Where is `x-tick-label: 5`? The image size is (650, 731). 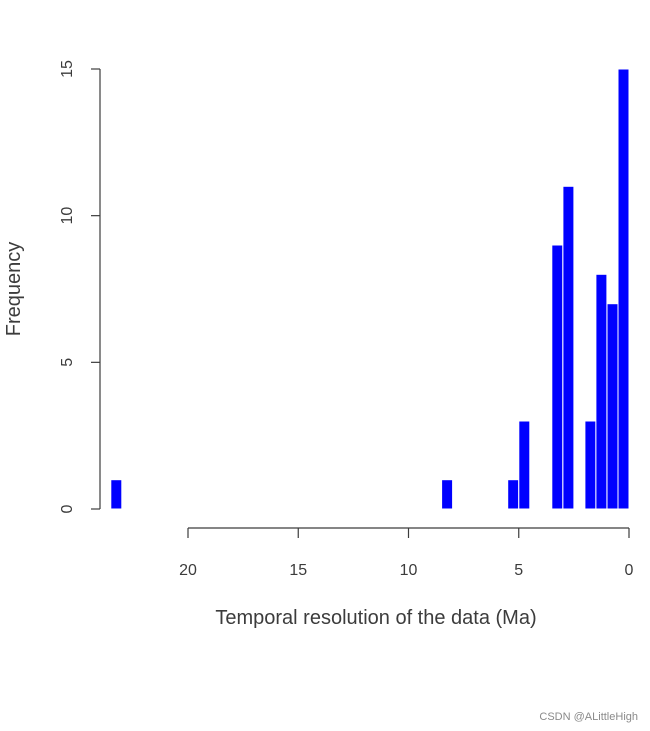 x-tick-label: 5 is located at coordinates (518, 570).